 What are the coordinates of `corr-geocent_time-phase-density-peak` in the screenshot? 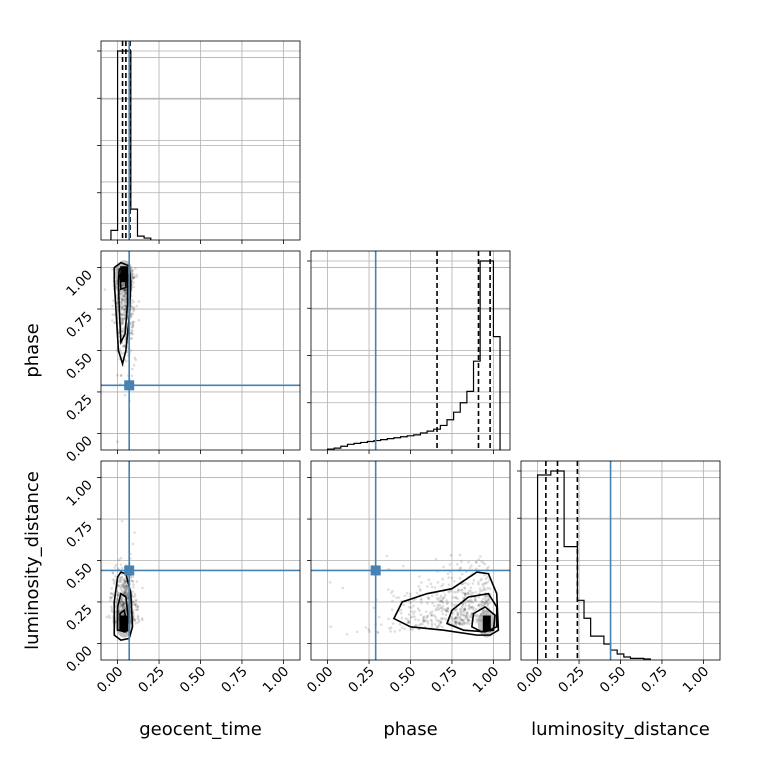 It's located at (124, 274).